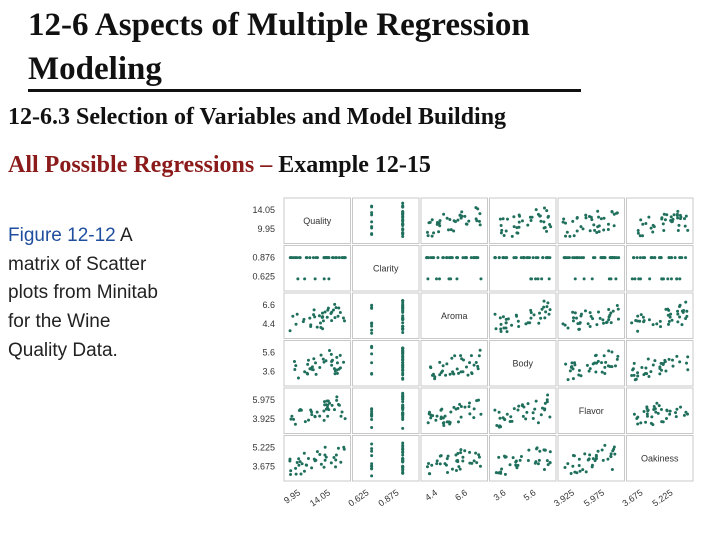 Image resolution: width=720 pixels, height=540 pixels. I want to click on matrix-cell, so click(386, 220).